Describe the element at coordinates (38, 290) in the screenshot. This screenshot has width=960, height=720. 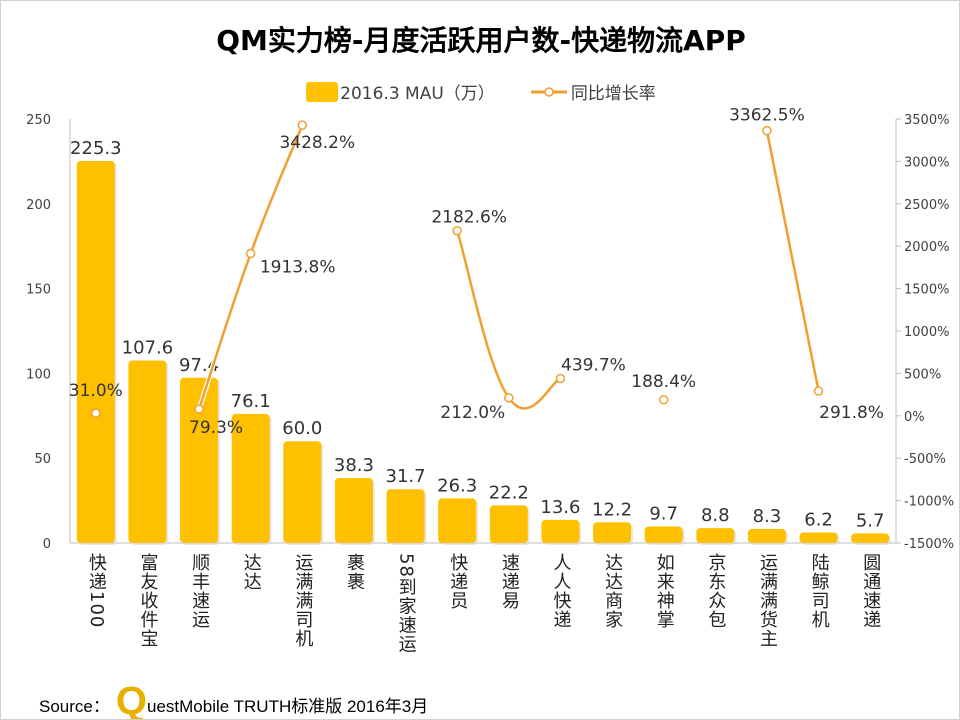
I see `left-tick-label: 150` at that location.